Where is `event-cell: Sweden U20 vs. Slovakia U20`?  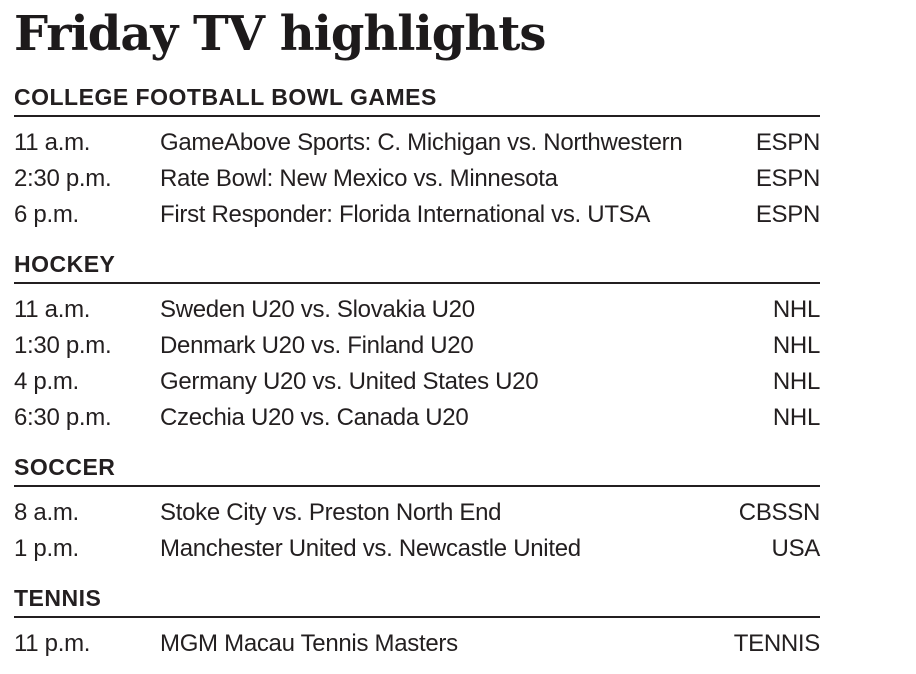
event-cell: Sweden U20 vs. Slovakia U20 is located at coordinates (317, 309).